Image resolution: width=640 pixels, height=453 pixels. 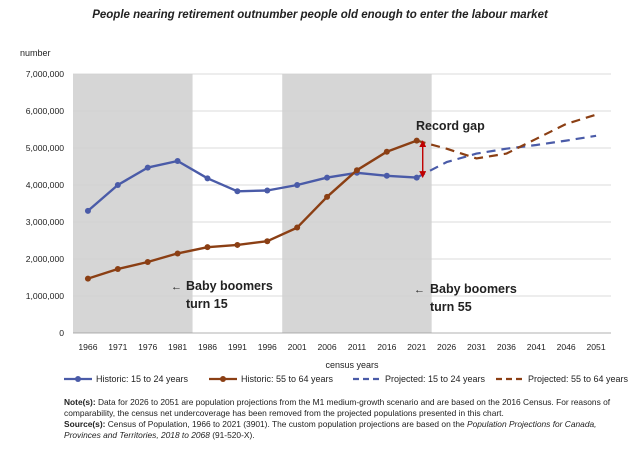 I want to click on x-axis-label: census years, so click(x=352, y=365).